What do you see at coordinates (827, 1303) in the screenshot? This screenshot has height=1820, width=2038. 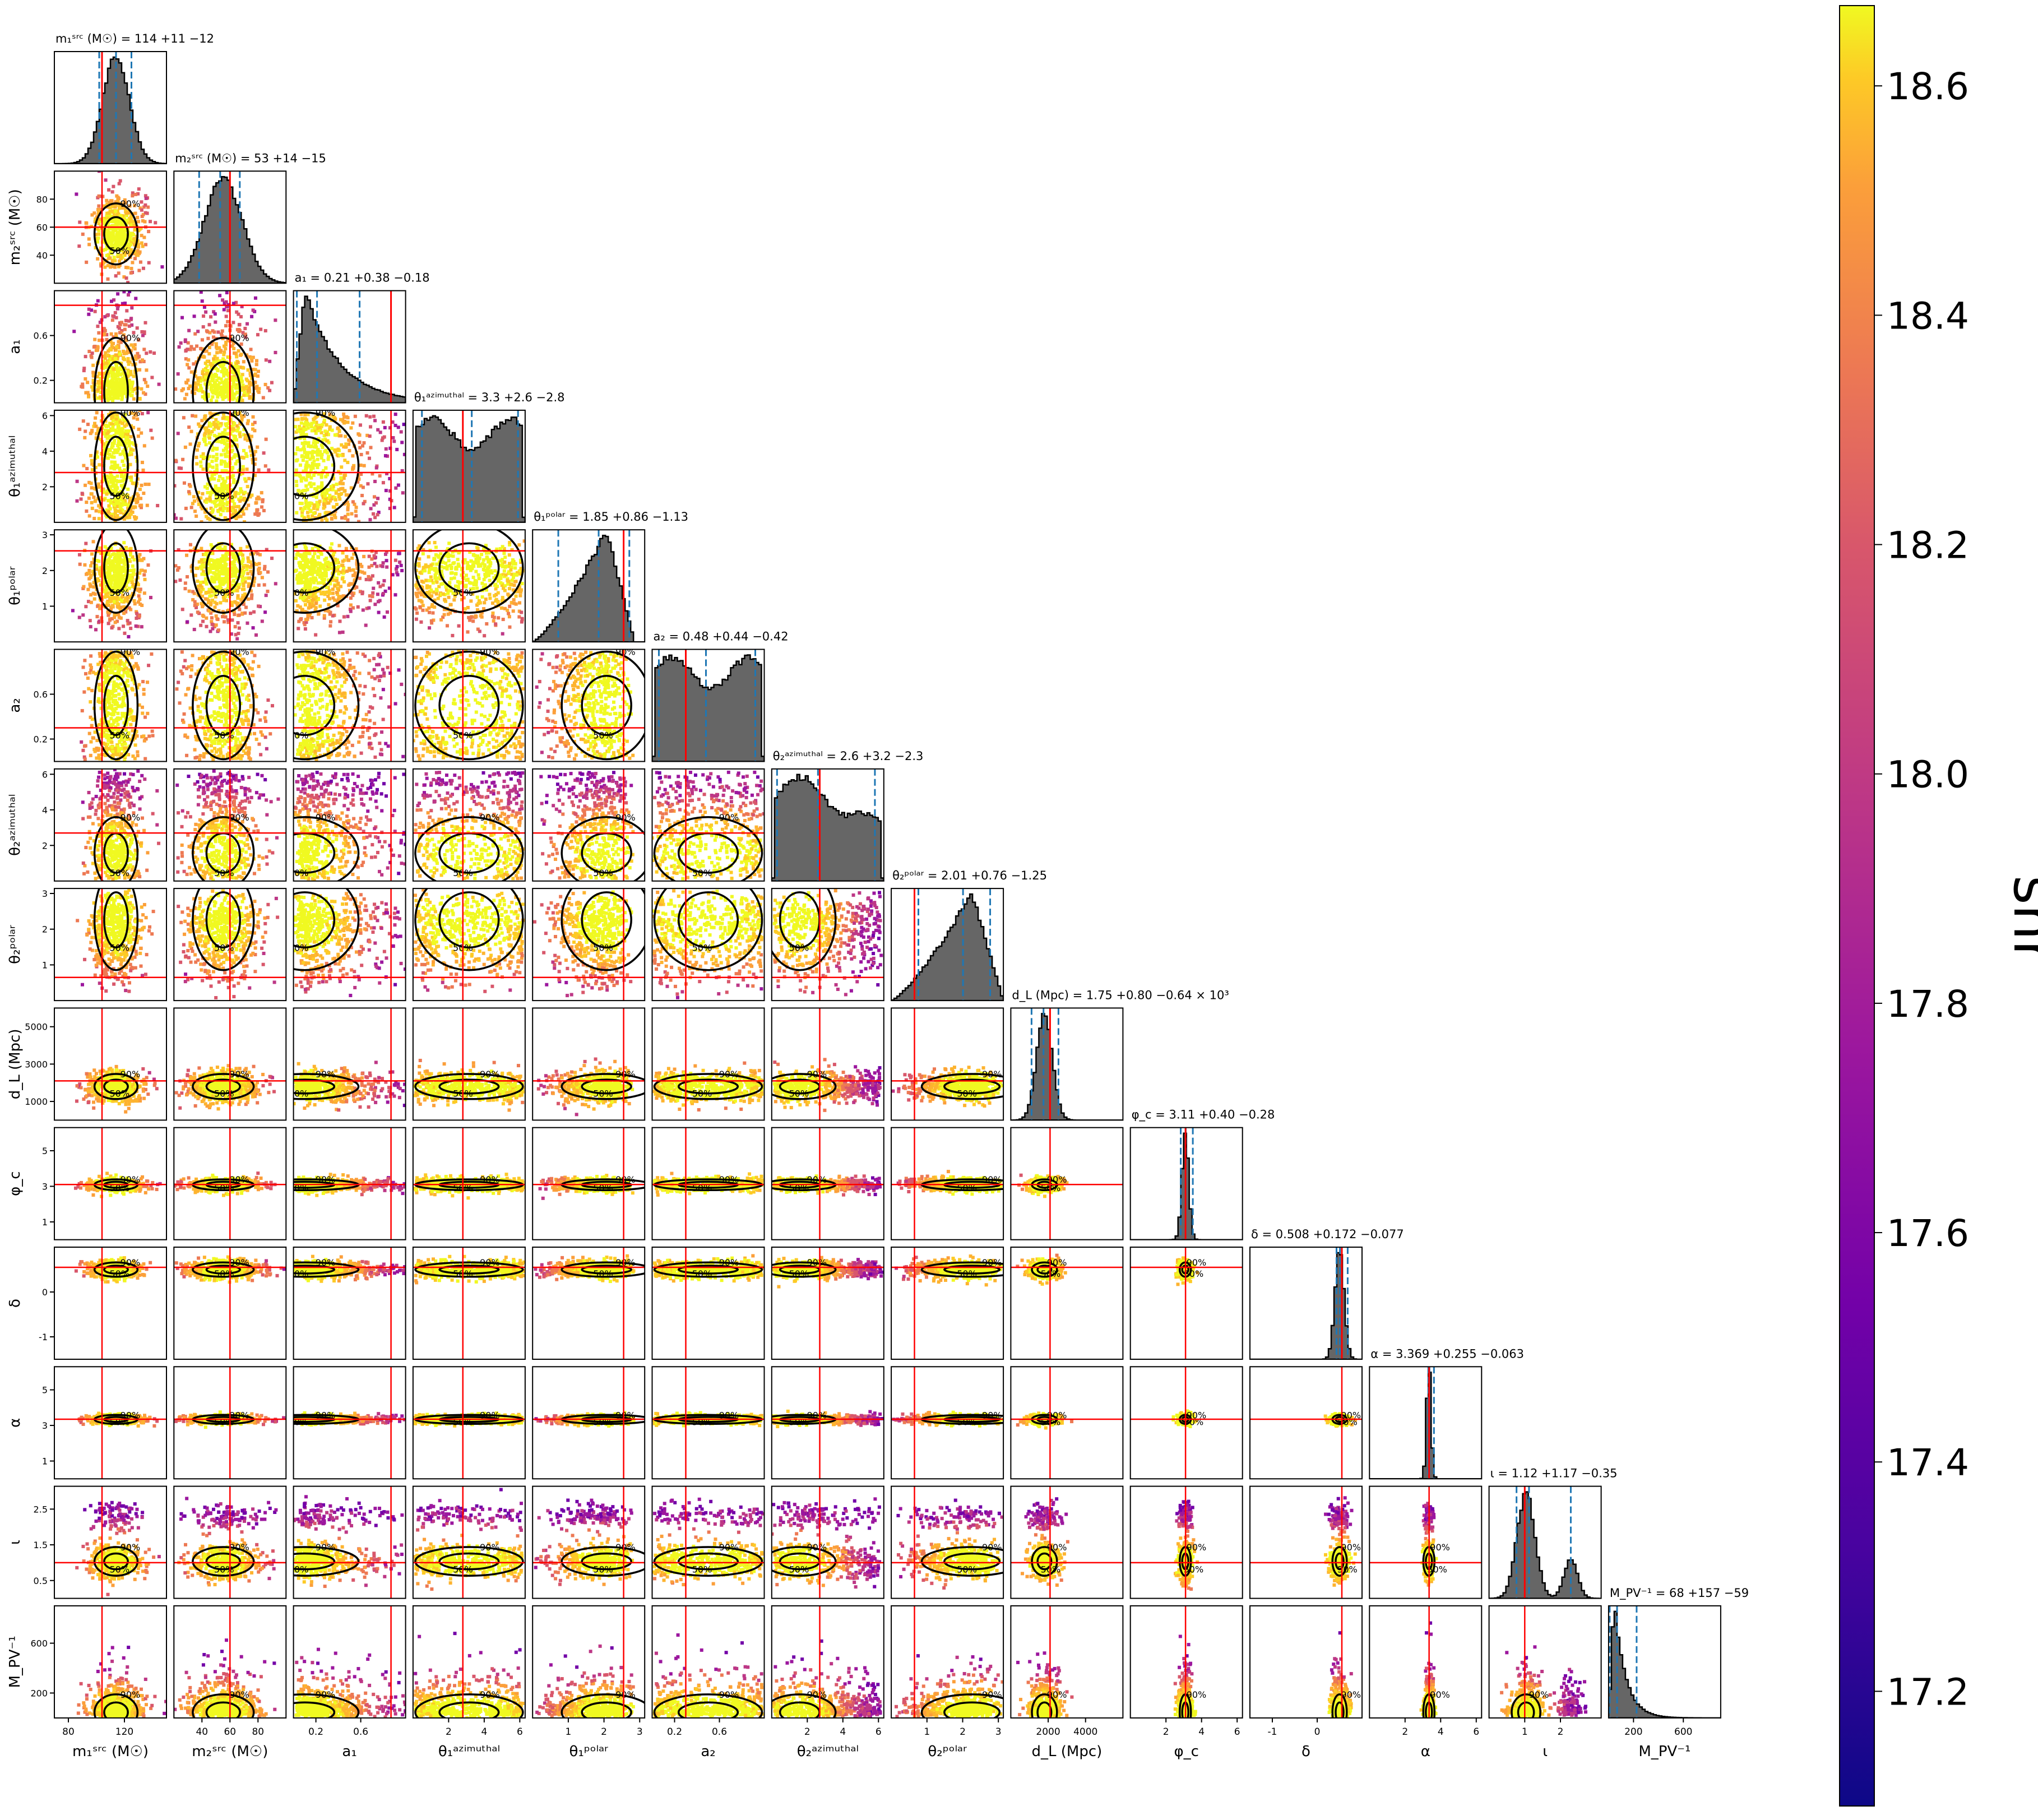 I see `scatter-panel-th2az-delta: 50%90%` at bounding box center [827, 1303].